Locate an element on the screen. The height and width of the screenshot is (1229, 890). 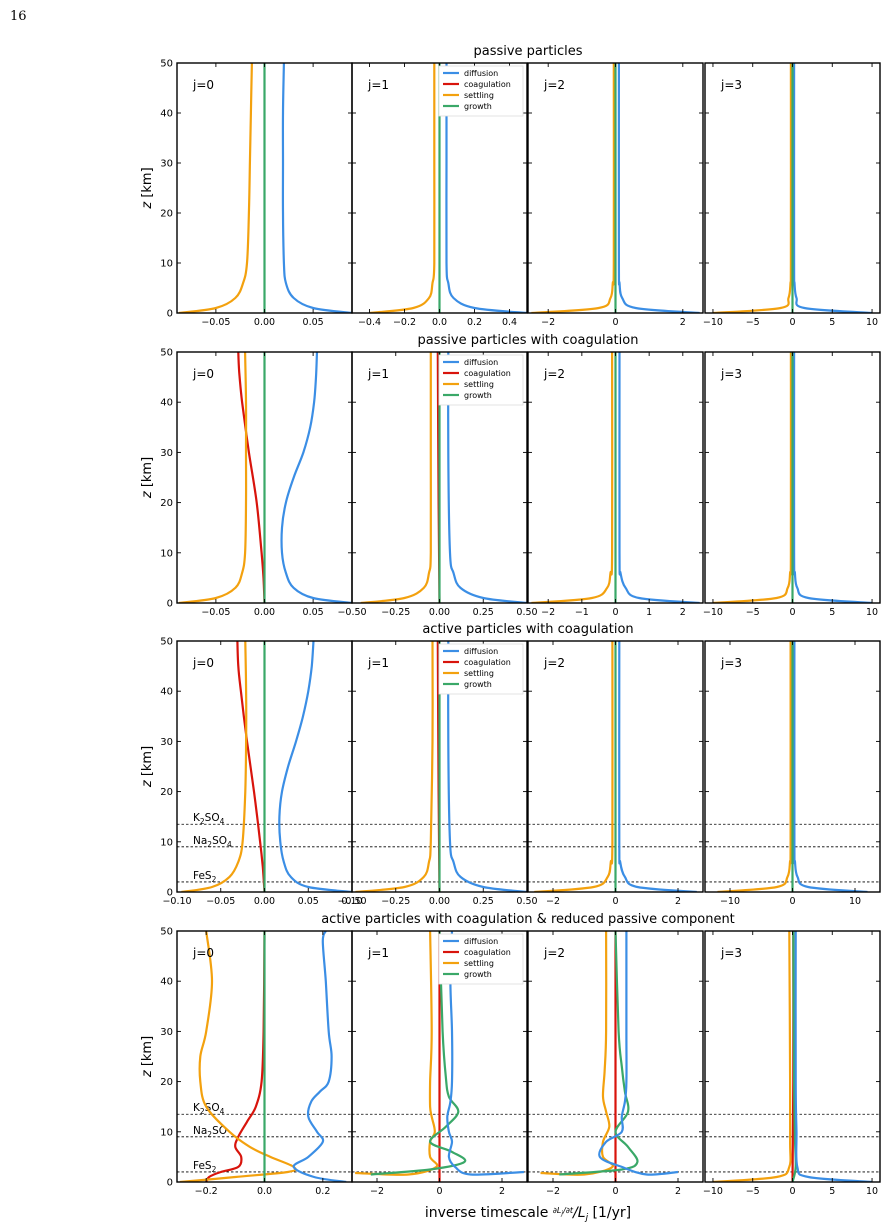
x-tick-label: −0.05 is located at coordinates (215, 322).